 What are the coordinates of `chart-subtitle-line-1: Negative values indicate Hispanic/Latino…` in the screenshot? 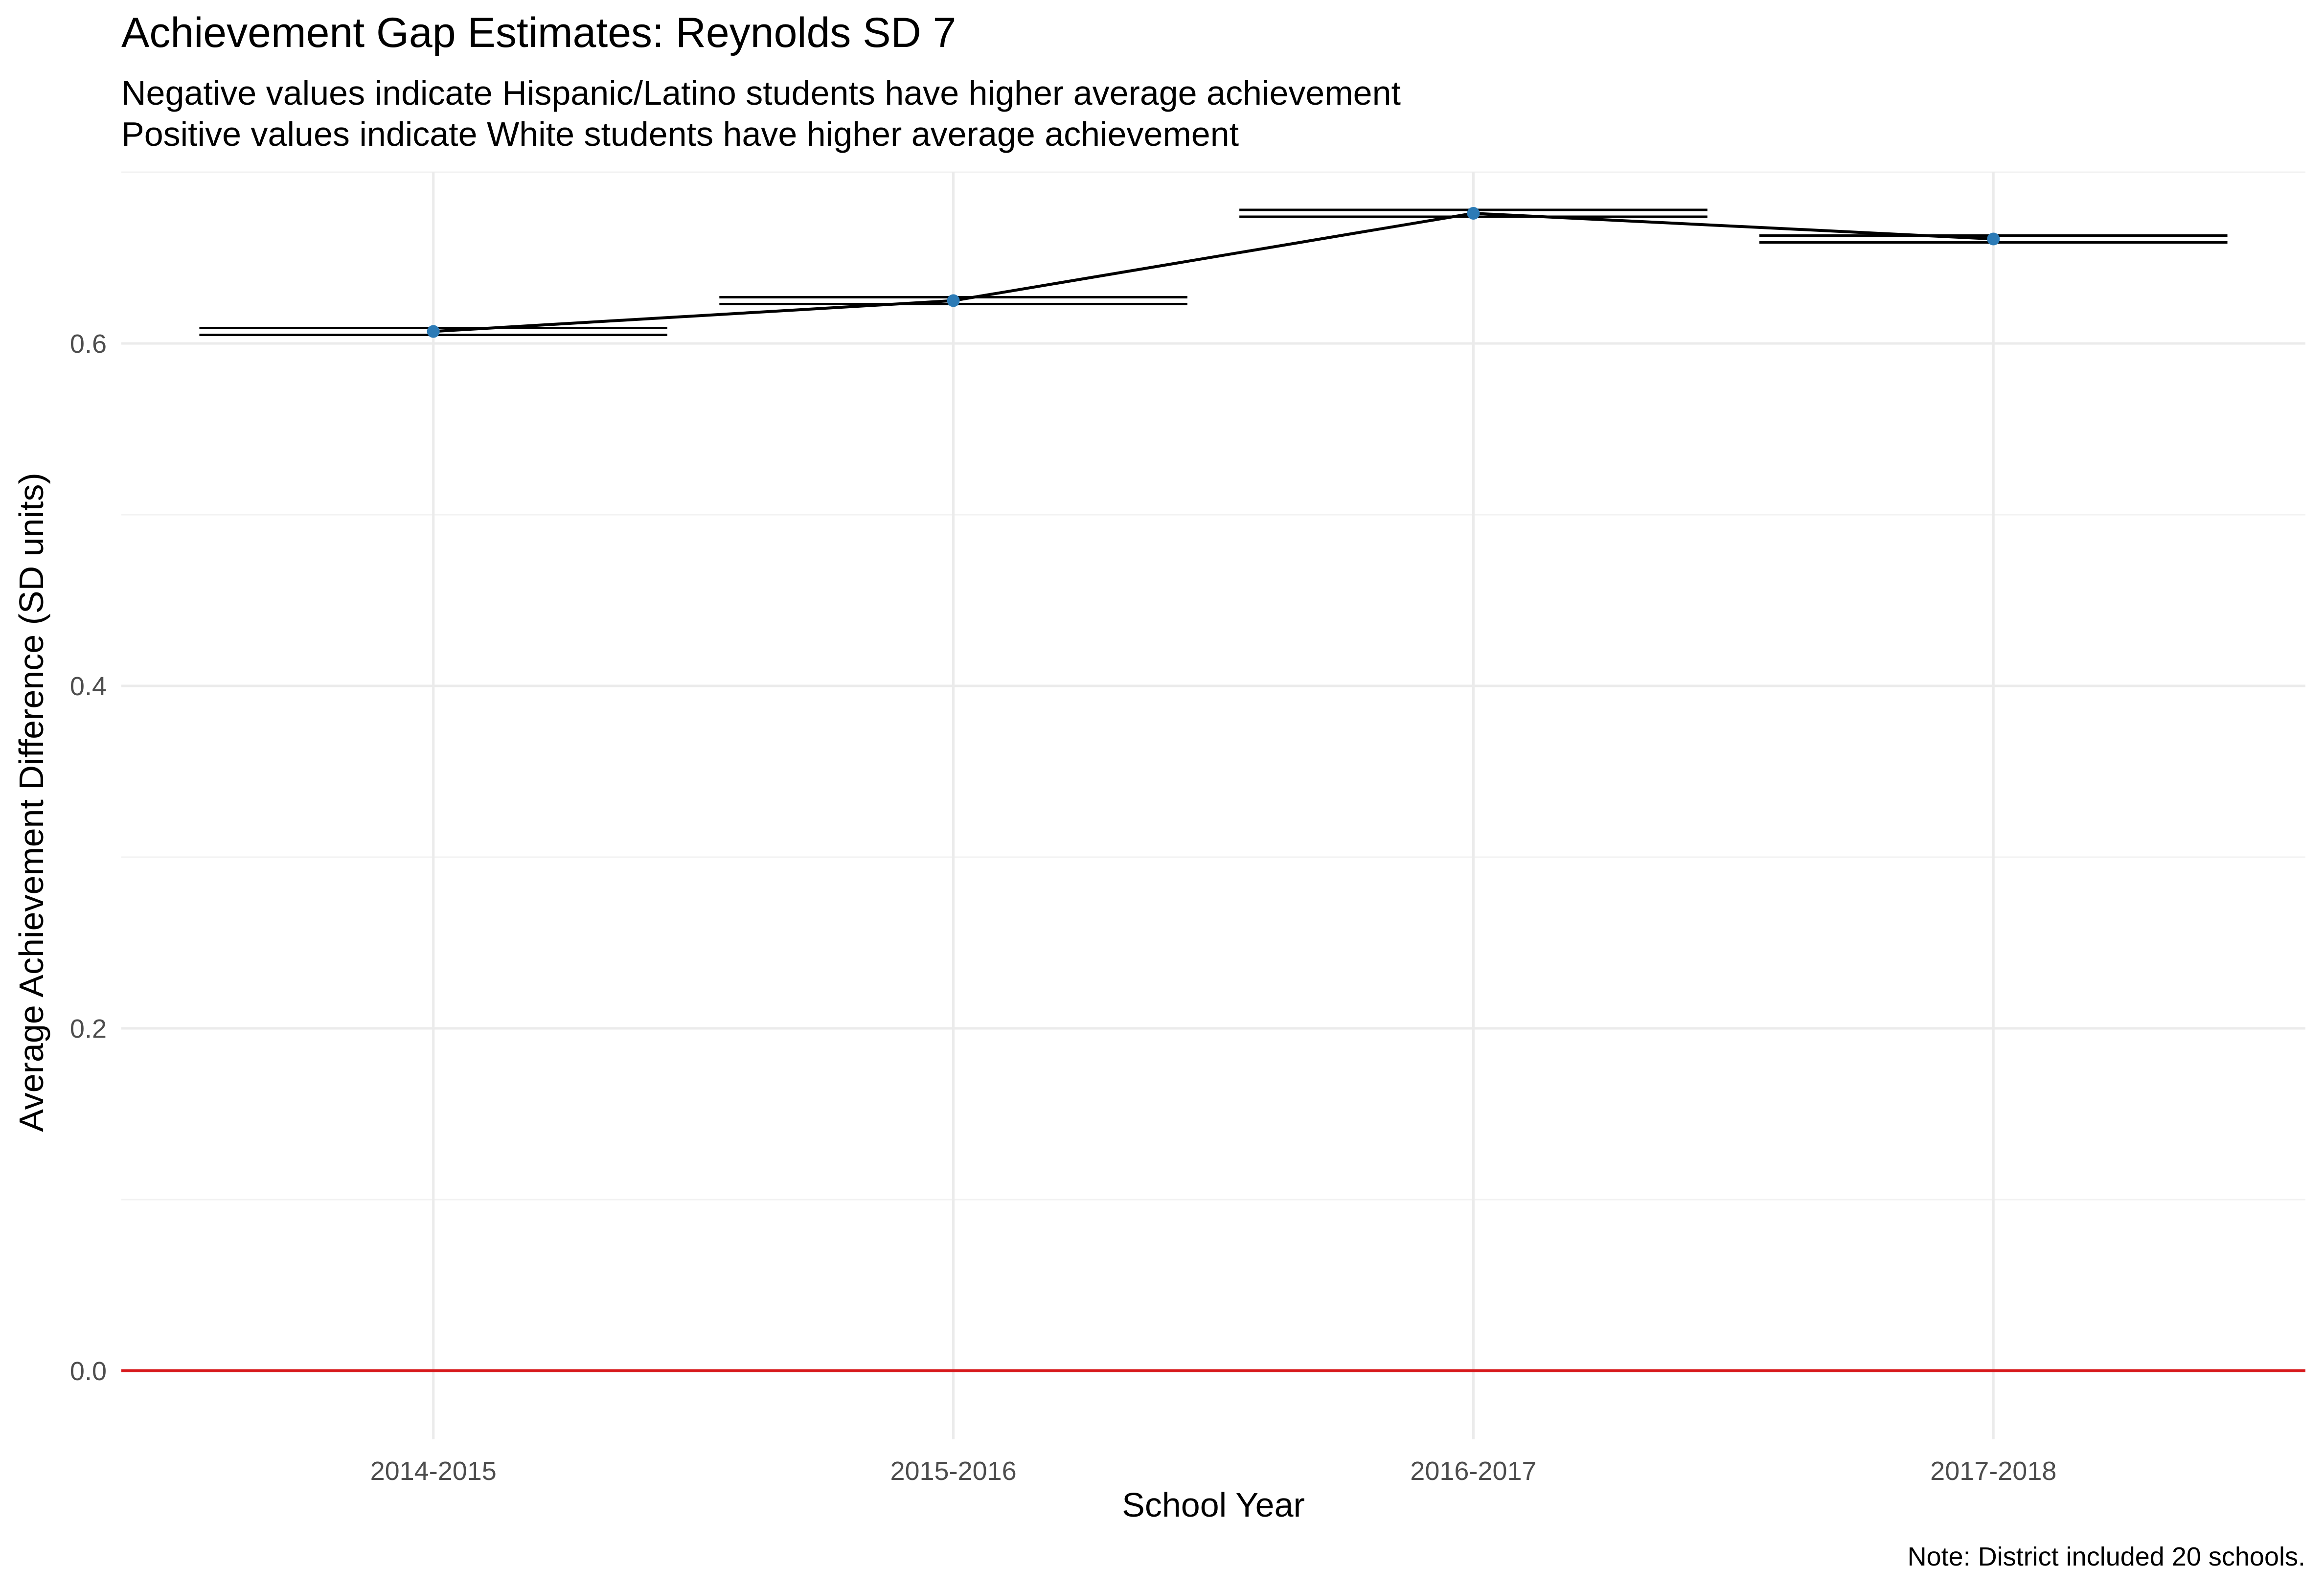 It's located at (761, 93).